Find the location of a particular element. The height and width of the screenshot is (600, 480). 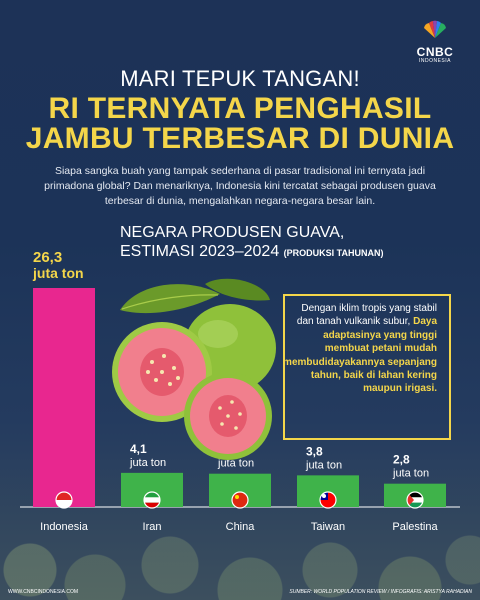

flag-indonesia-icon is located at coordinates (64, 500).